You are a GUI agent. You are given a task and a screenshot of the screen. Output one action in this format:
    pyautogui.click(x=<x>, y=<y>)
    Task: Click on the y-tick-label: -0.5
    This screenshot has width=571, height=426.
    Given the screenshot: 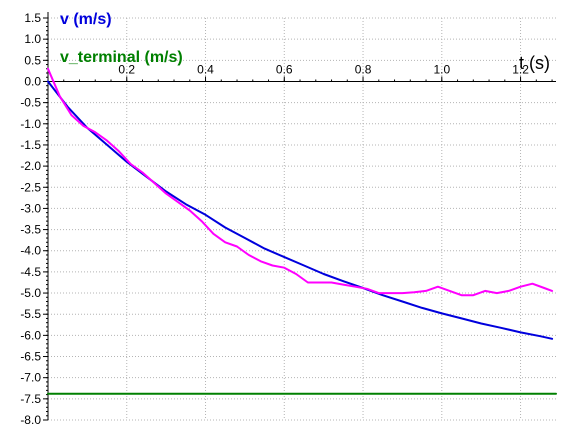 What is the action you would take?
    pyautogui.click(x=30, y=103)
    